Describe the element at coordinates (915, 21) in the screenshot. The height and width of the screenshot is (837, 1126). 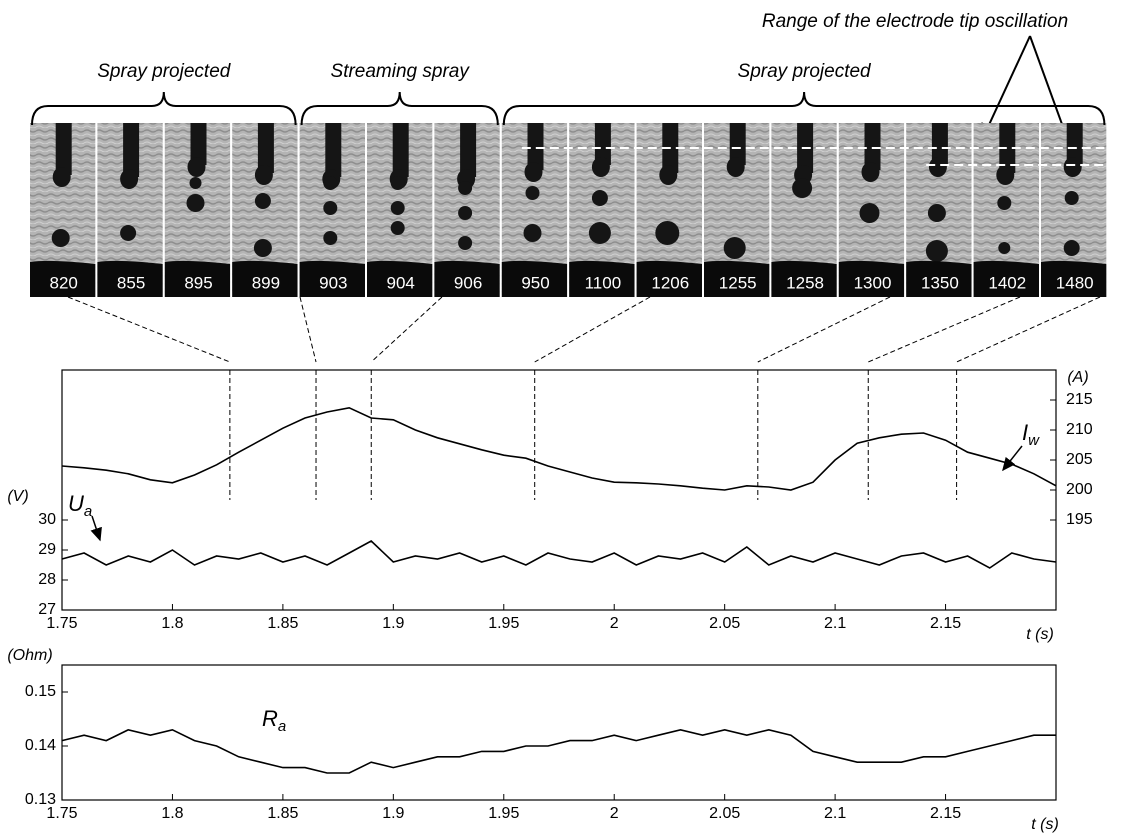
I see `annotation: Range of the electrode tip oscillation` at that location.